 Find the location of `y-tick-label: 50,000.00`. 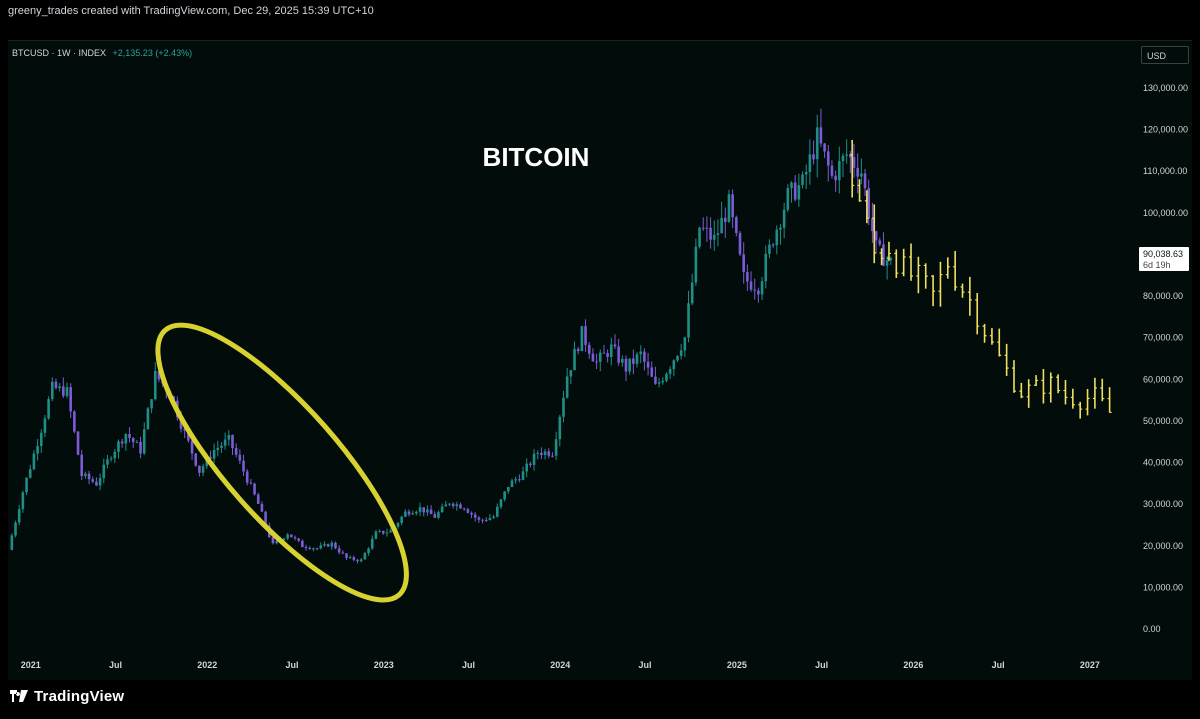

y-tick-label: 50,000.00 is located at coordinates (1163, 421).